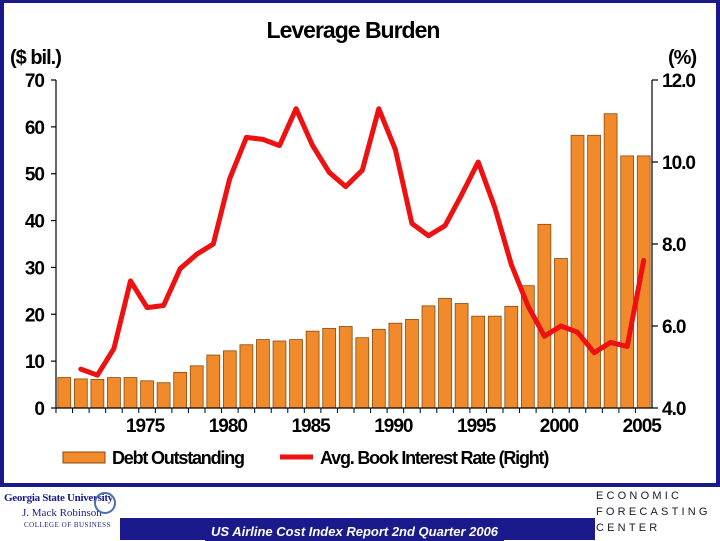 The width and height of the screenshot is (720, 541). I want to click on bar-1991, so click(412, 364).